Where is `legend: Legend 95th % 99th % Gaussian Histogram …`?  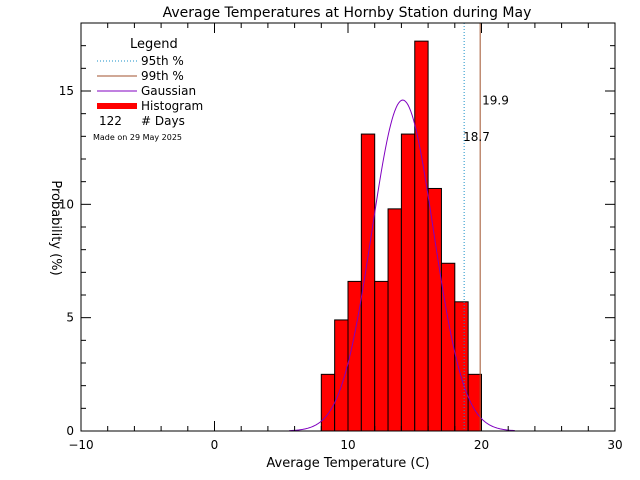 legend: Legend 95th % 99th % Gaussian Histogram … is located at coordinates (148, 89).